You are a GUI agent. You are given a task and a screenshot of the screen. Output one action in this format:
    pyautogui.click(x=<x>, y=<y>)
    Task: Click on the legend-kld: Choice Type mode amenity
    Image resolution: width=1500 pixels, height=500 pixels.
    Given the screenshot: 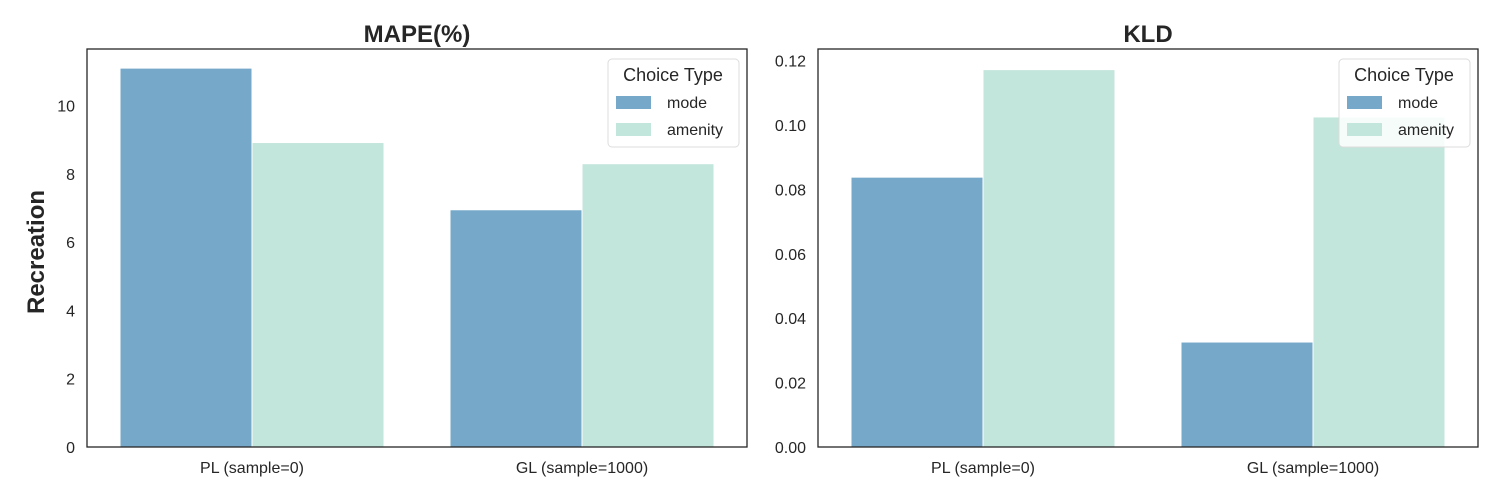 What is the action you would take?
    pyautogui.click(x=1404, y=103)
    